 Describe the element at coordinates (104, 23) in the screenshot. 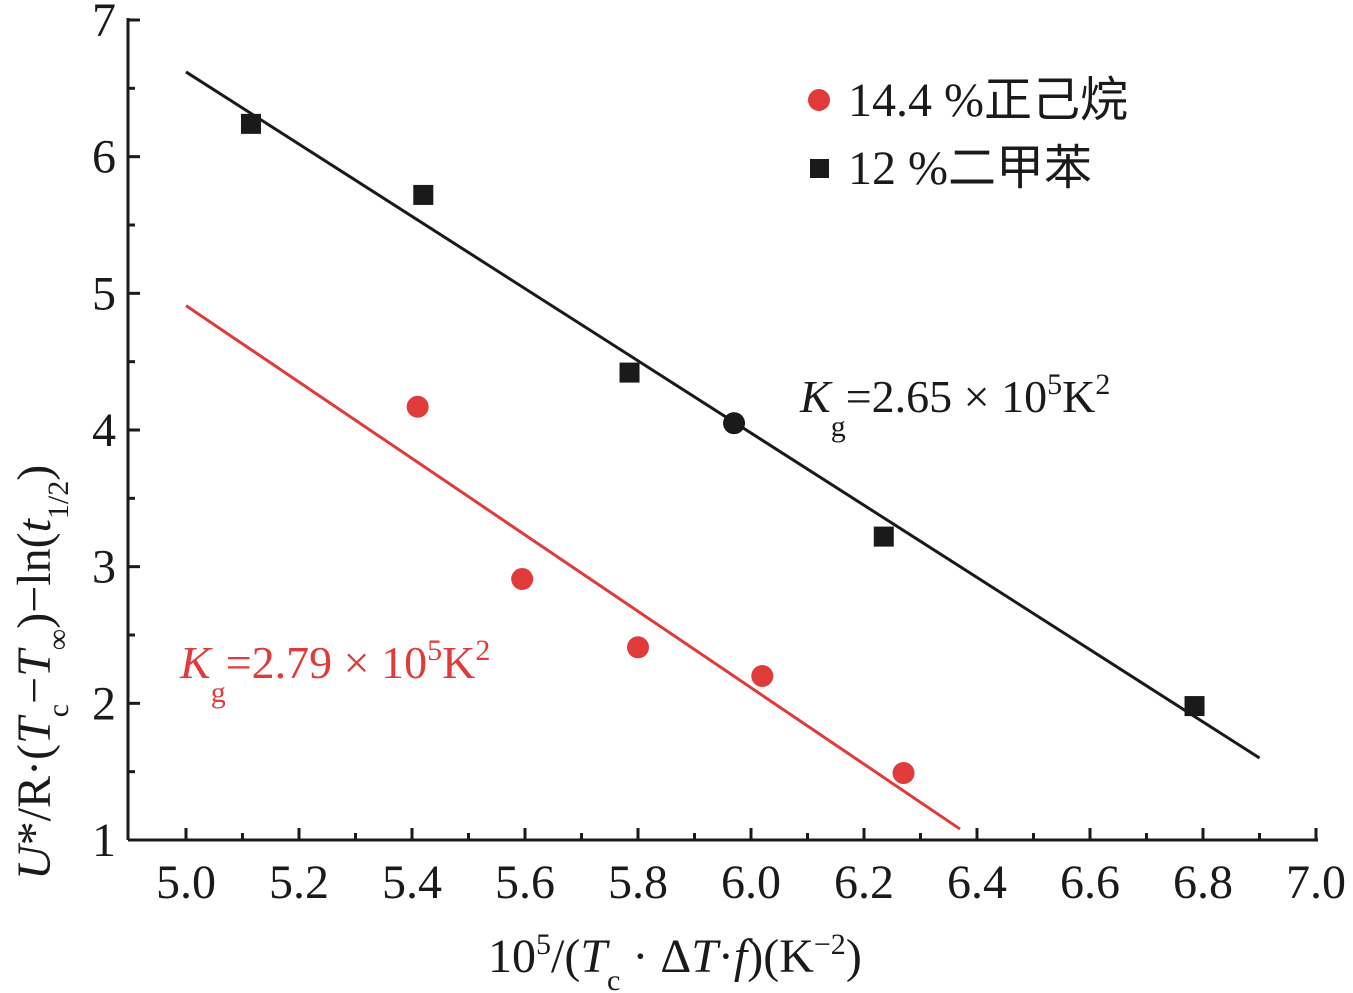

I see `y-tick-label: 7` at that location.